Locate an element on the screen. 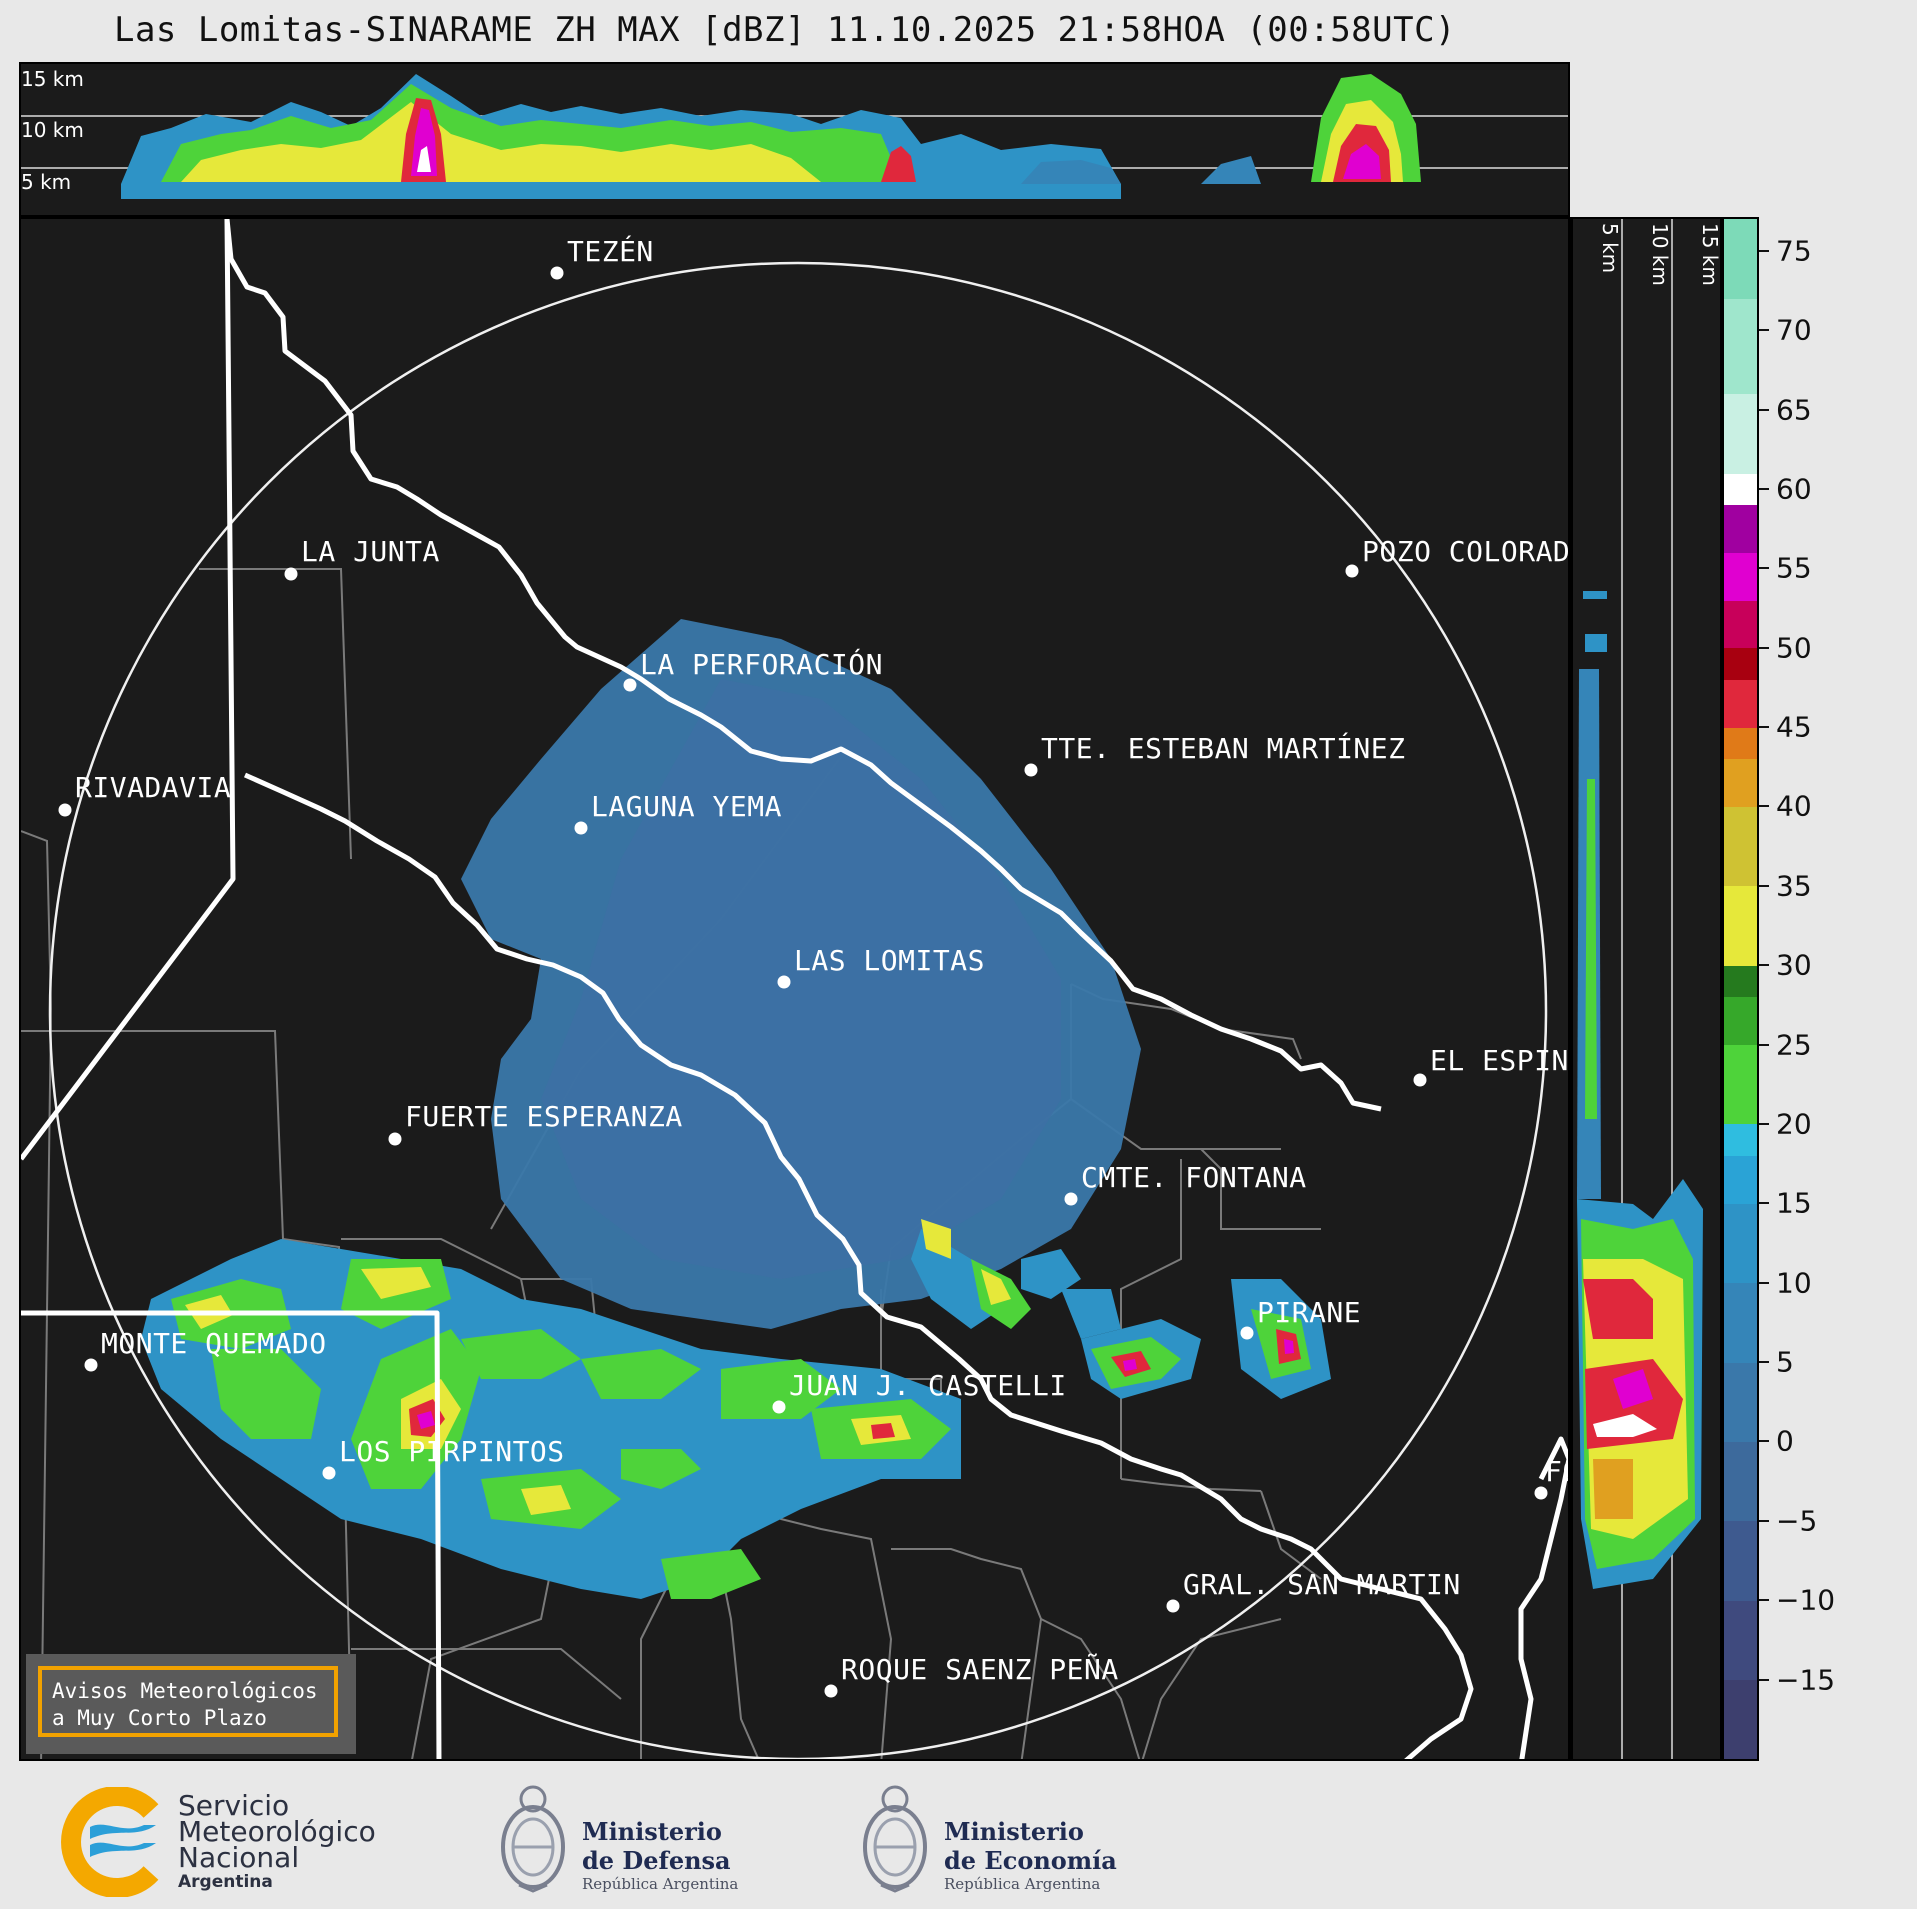 Image resolution: width=1917 pixels, height=1909 pixels. city-label-los-pirpintos: LOS PIRPINTOS is located at coordinates (452, 1451).